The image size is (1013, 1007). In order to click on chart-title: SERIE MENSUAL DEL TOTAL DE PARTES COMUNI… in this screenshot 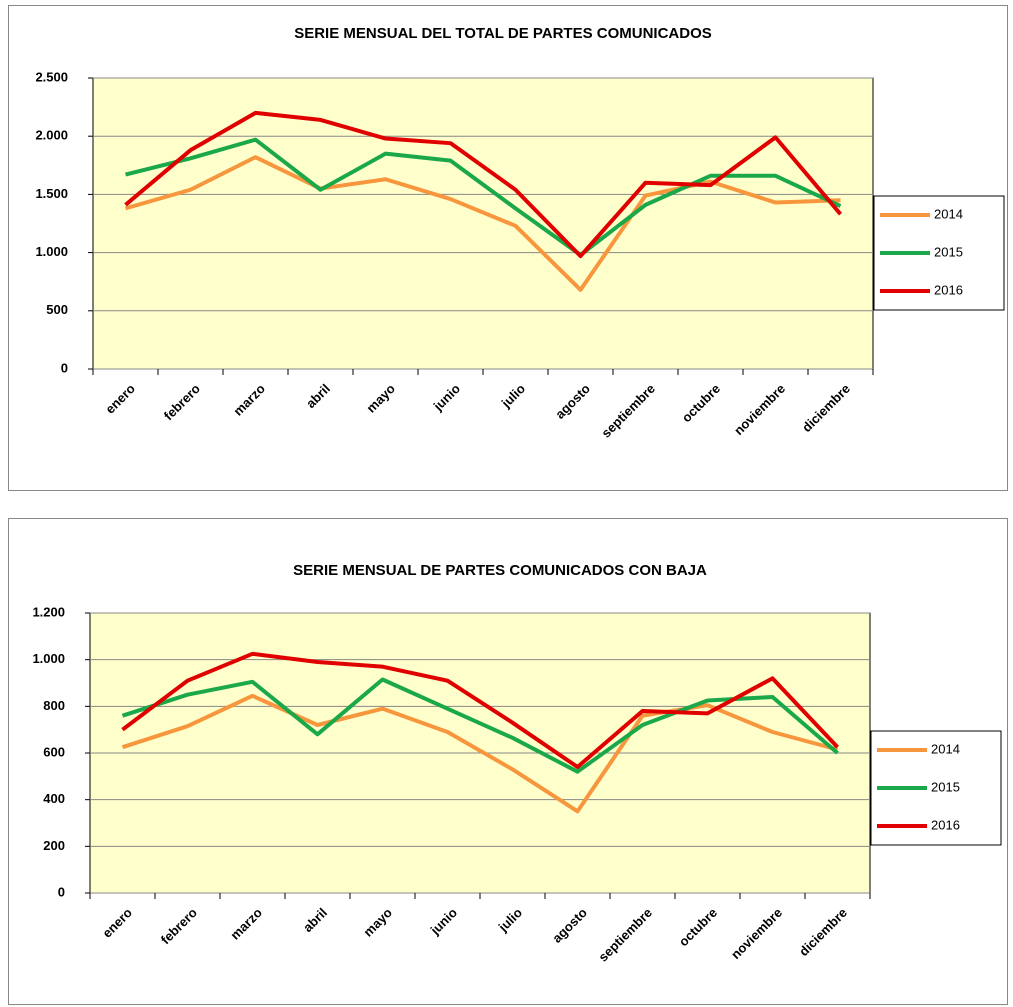, I will do `click(503, 33)`.